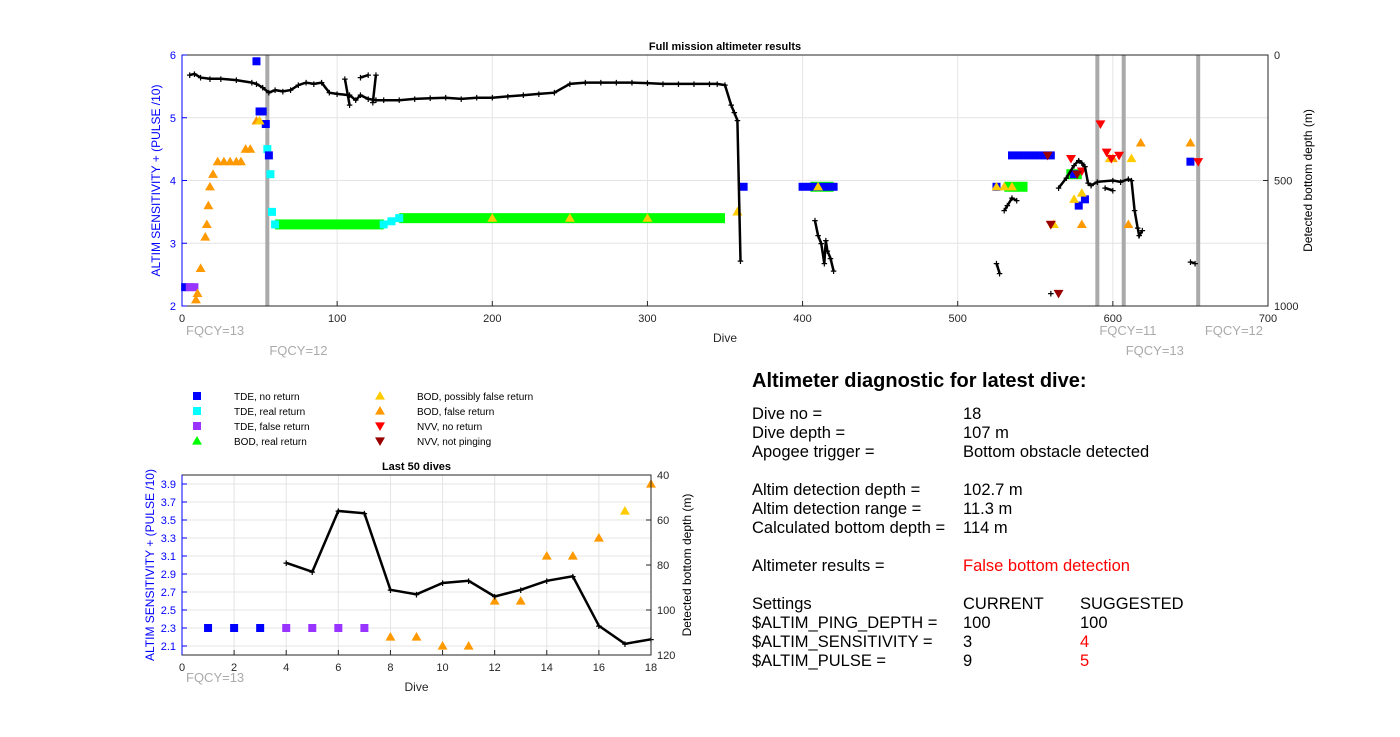 This screenshot has width=1400, height=737. Describe the element at coordinates (364, 76) in the screenshot. I see `bottom-depth-spike` at that location.